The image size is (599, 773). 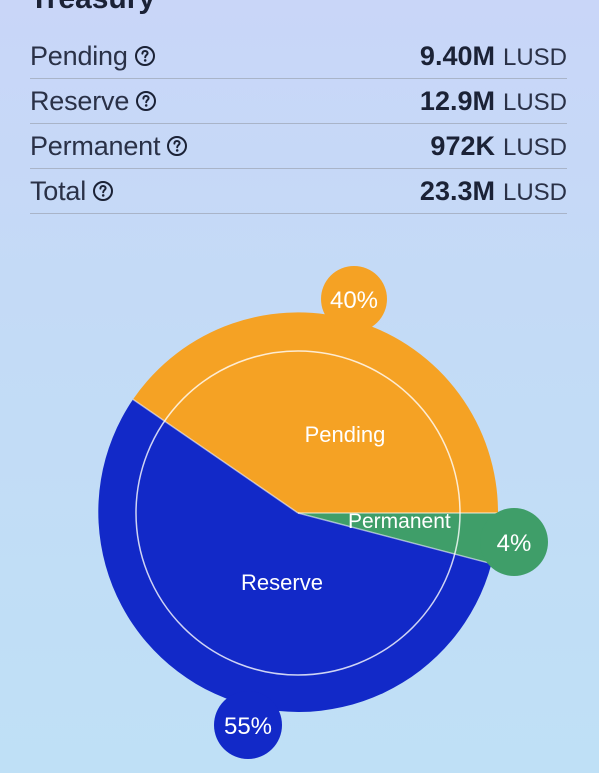 I want to click on row-label-group: Total, so click(x=72, y=191).